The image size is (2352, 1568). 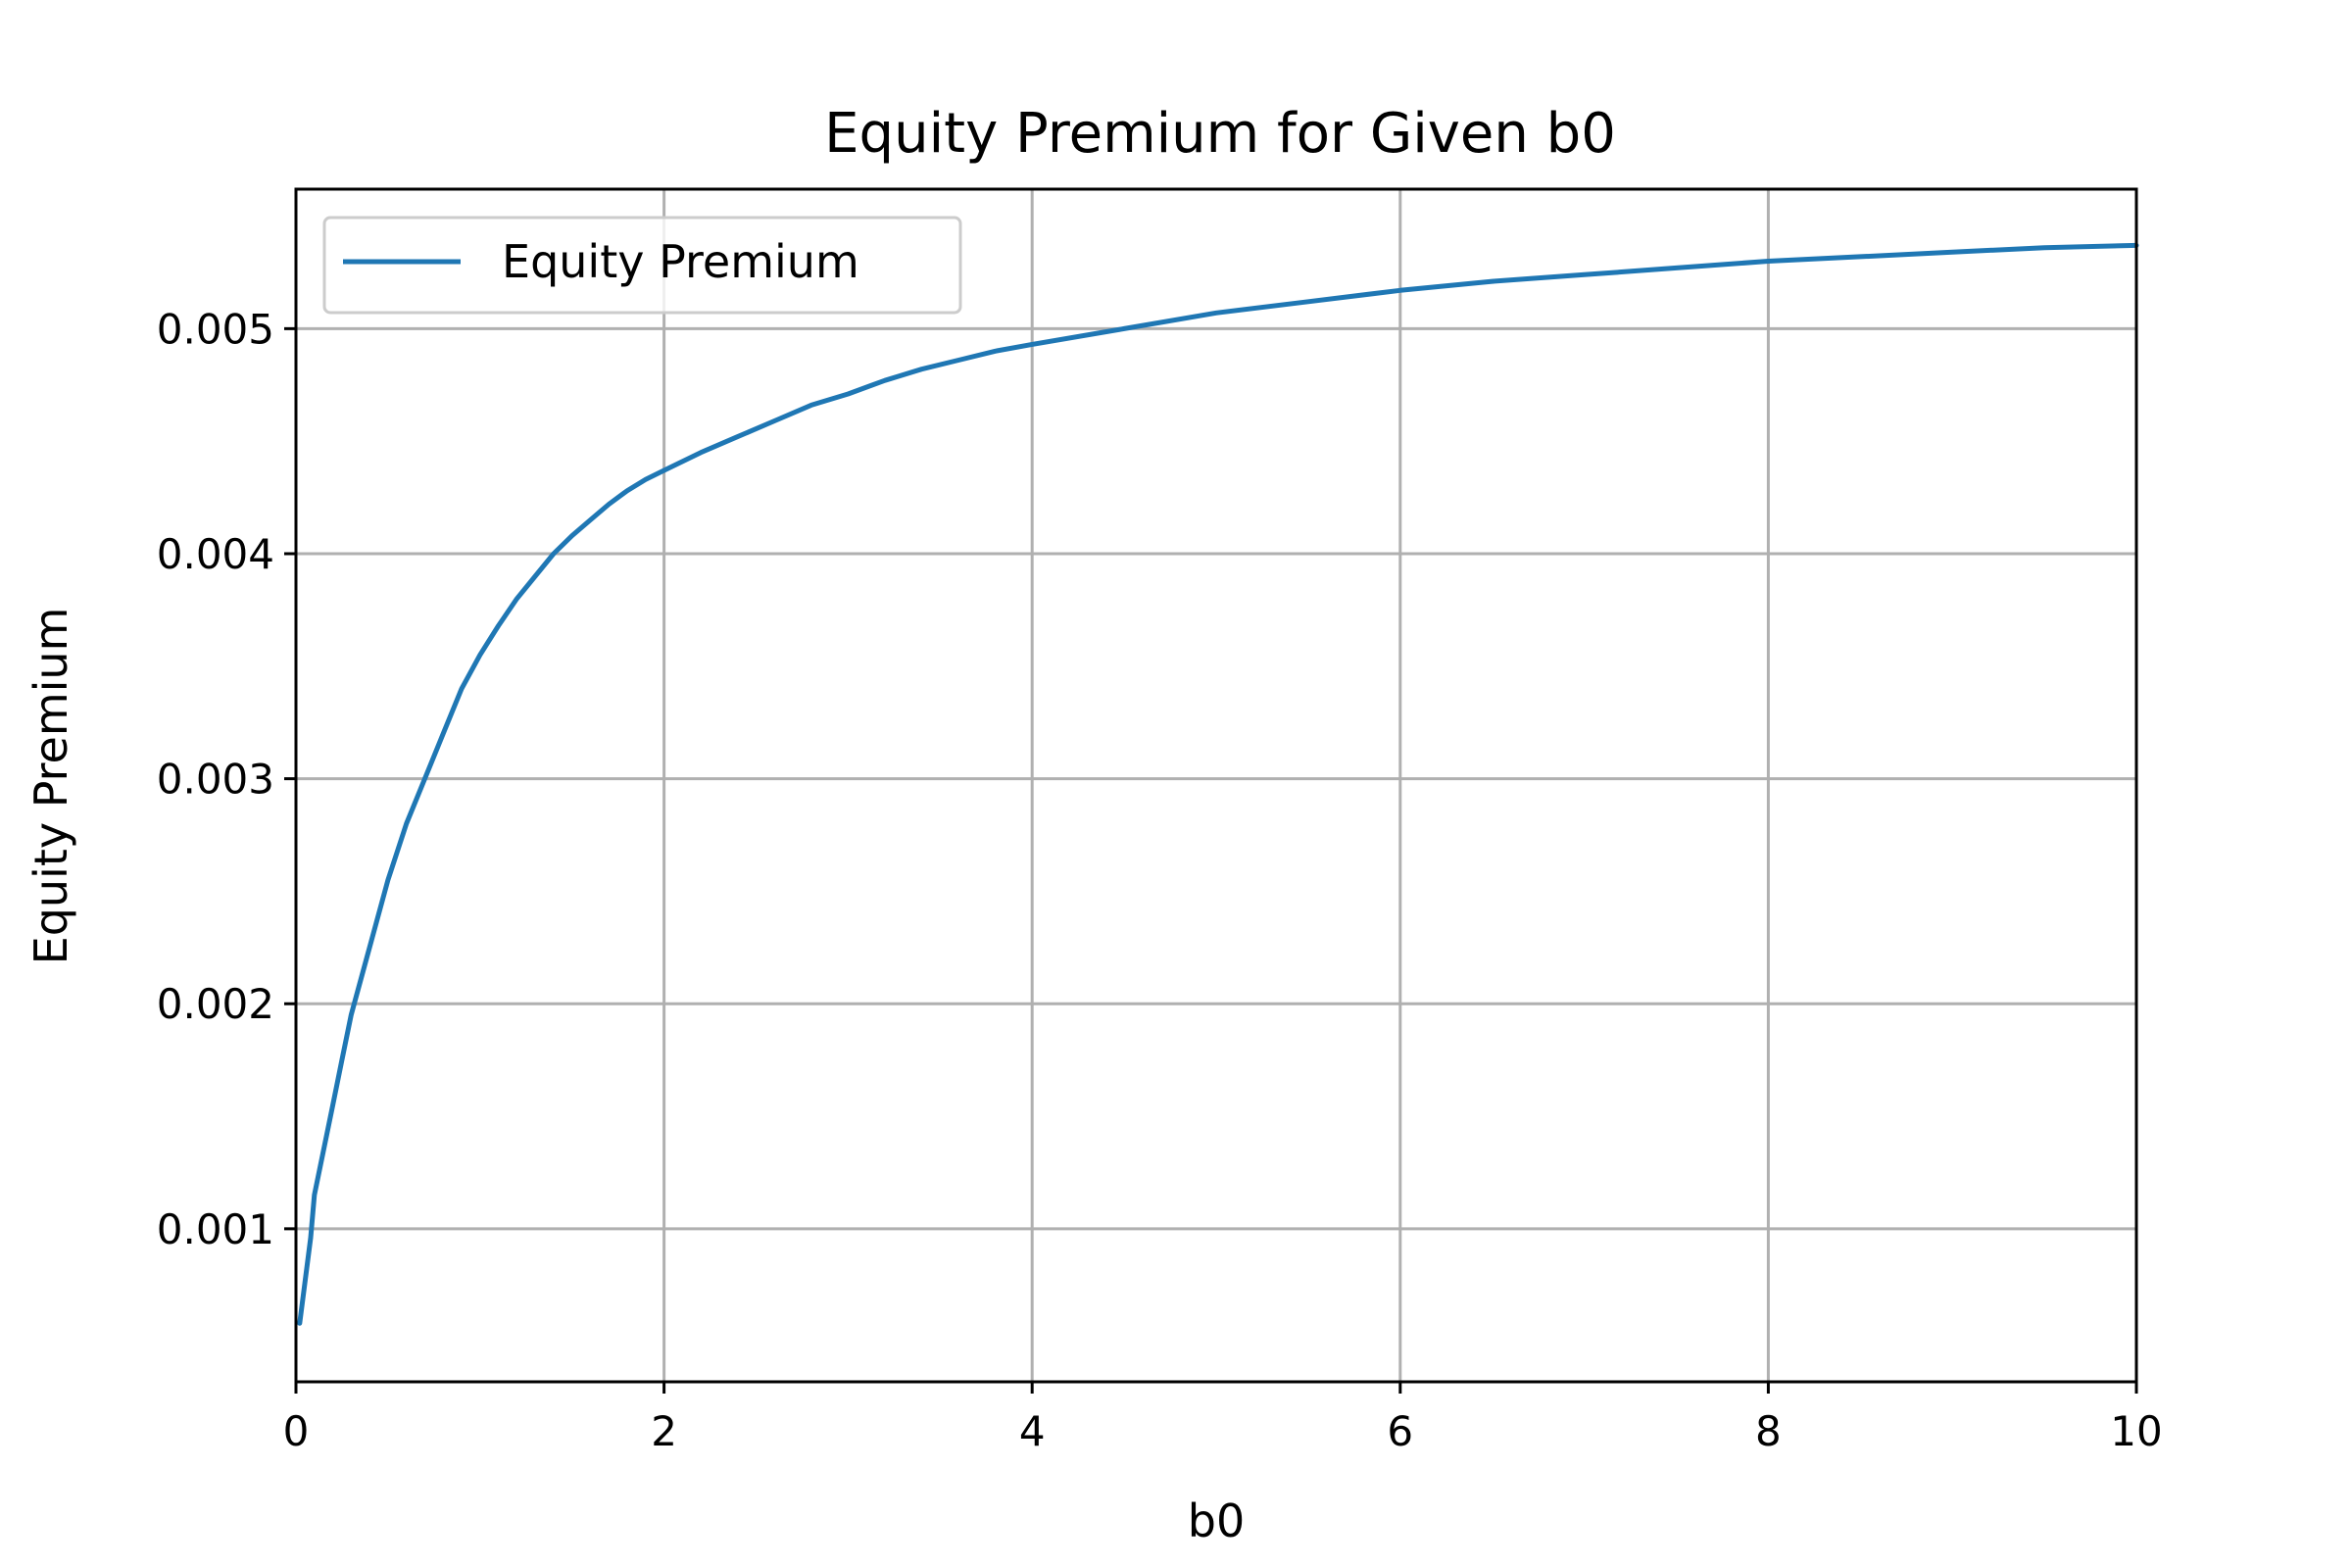 What do you see at coordinates (664, 1431) in the screenshot?
I see `x-tick-label: 2` at bounding box center [664, 1431].